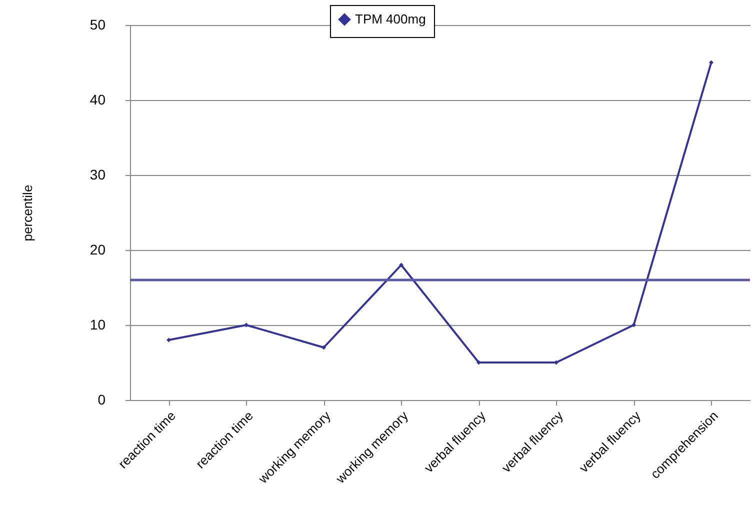  What do you see at coordinates (27, 213) in the screenshot?
I see `y-axis-title: percentile` at bounding box center [27, 213].